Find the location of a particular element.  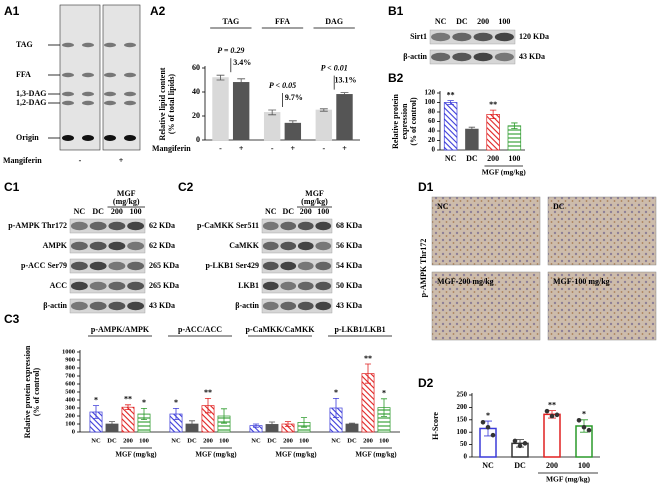

panel-label: C2 is located at coordinates (186, 187).